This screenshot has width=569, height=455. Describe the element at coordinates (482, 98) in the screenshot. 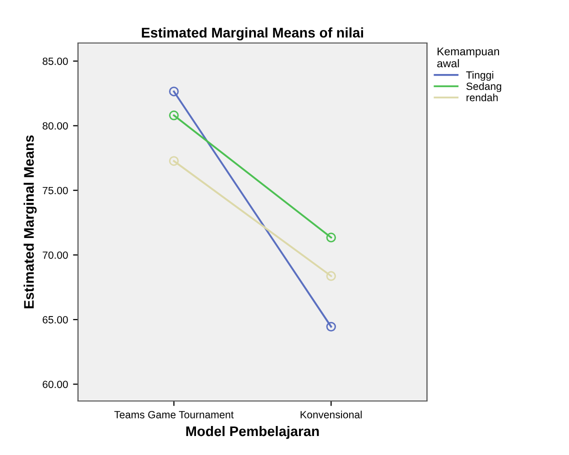

I see `legend-label: rendah` at that location.